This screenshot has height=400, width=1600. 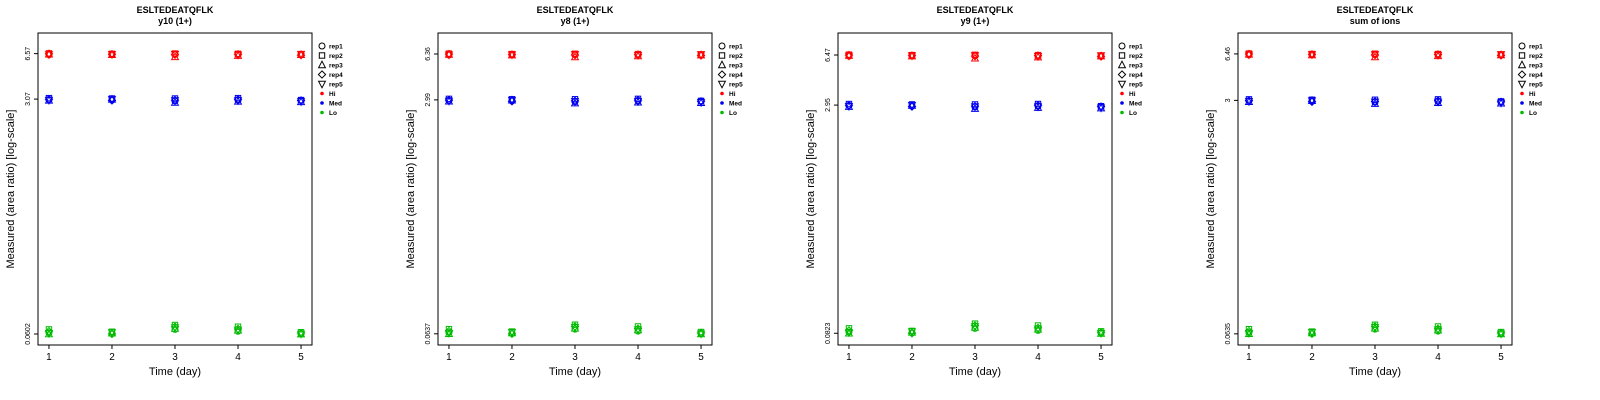 What do you see at coordinates (1375, 21) in the screenshot?
I see `panel-subtitle: sum of ions` at bounding box center [1375, 21].